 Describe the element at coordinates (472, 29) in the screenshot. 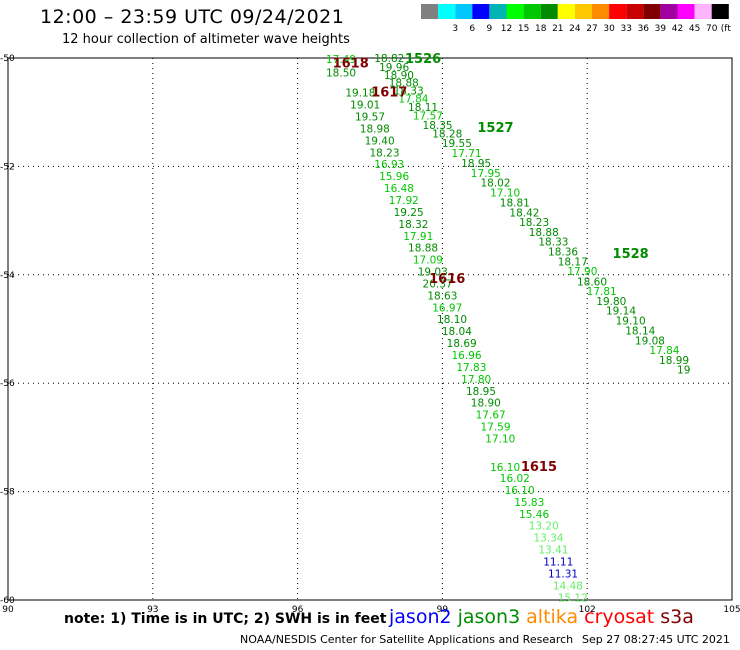

I see `color-scale-label: 6` at that location.